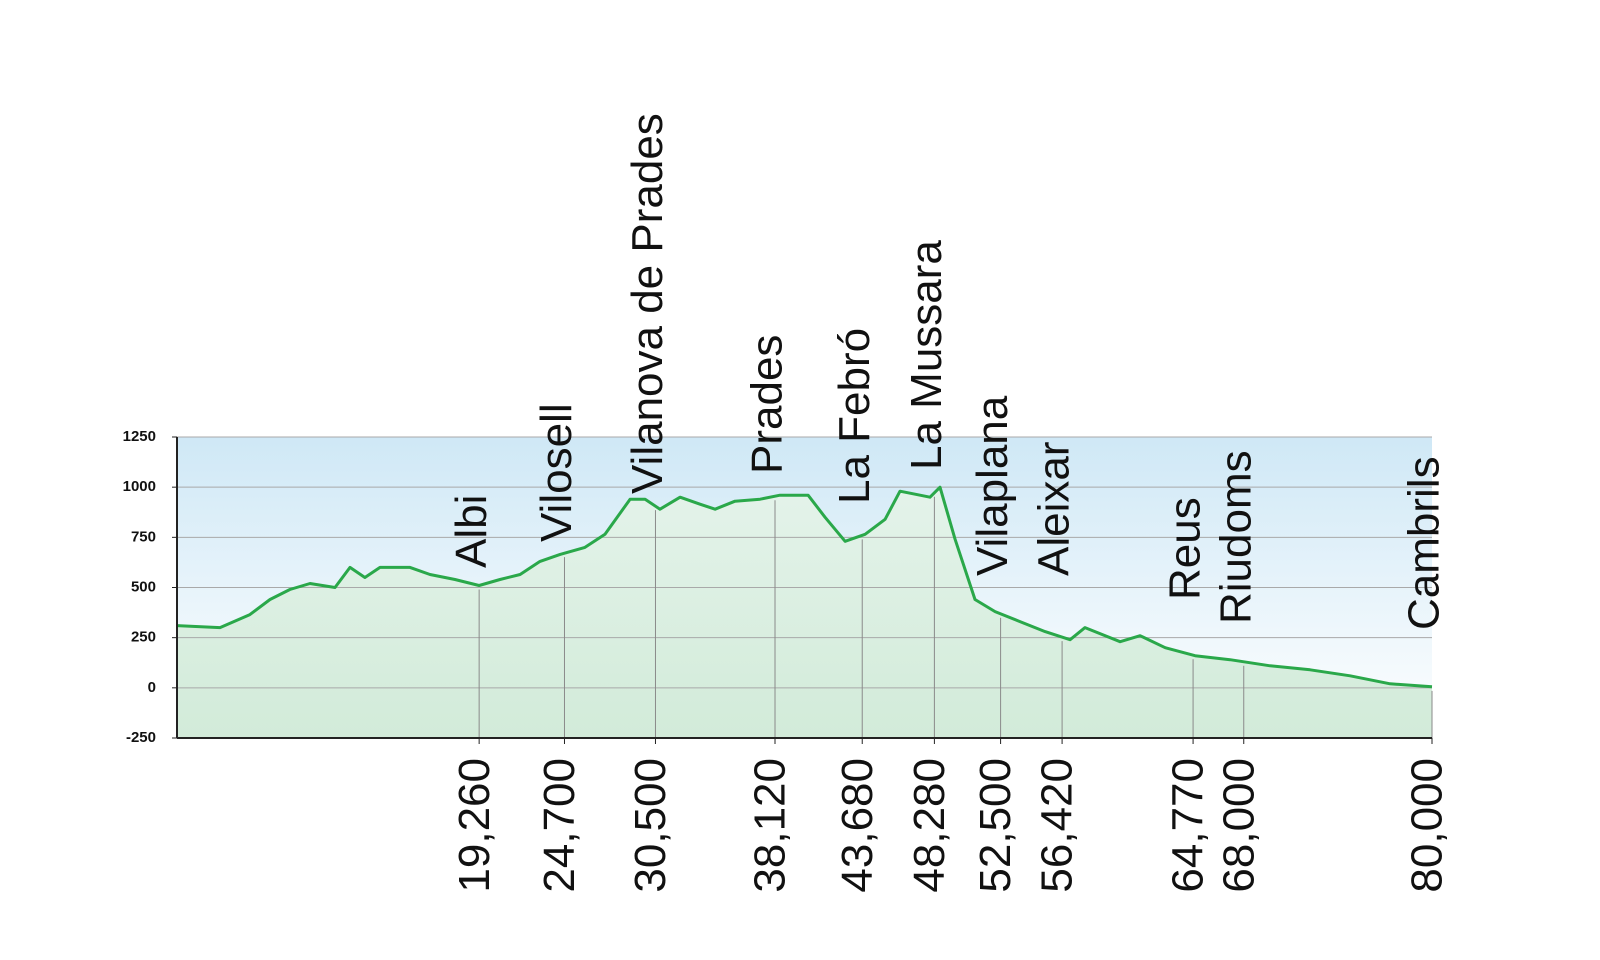  I want to click on place-name: Prades, so click(767, 404).